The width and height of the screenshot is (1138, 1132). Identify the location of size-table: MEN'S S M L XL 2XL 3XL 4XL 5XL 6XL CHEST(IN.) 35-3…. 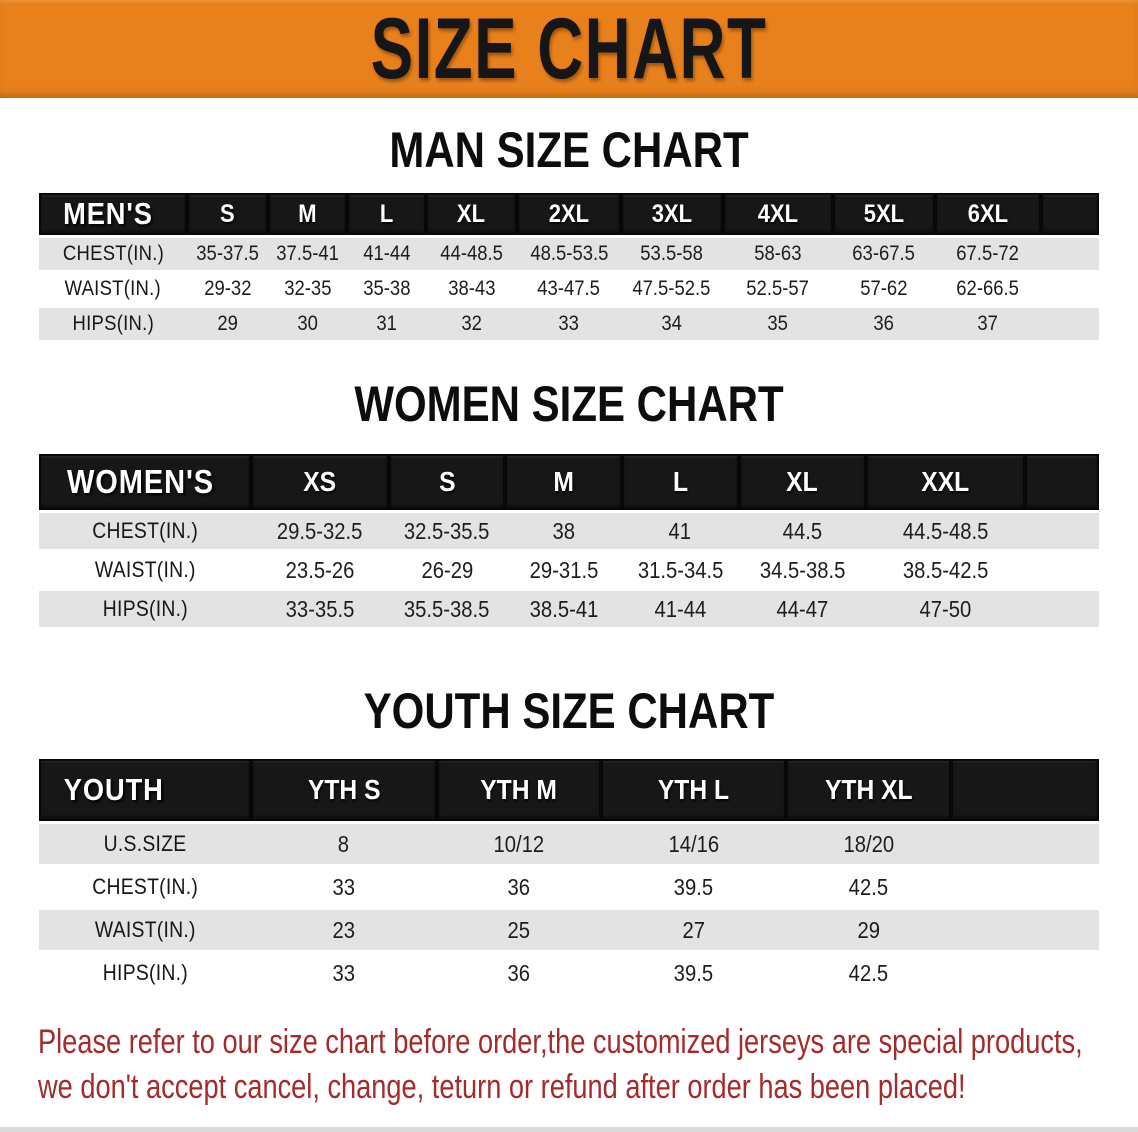
(569, 266).